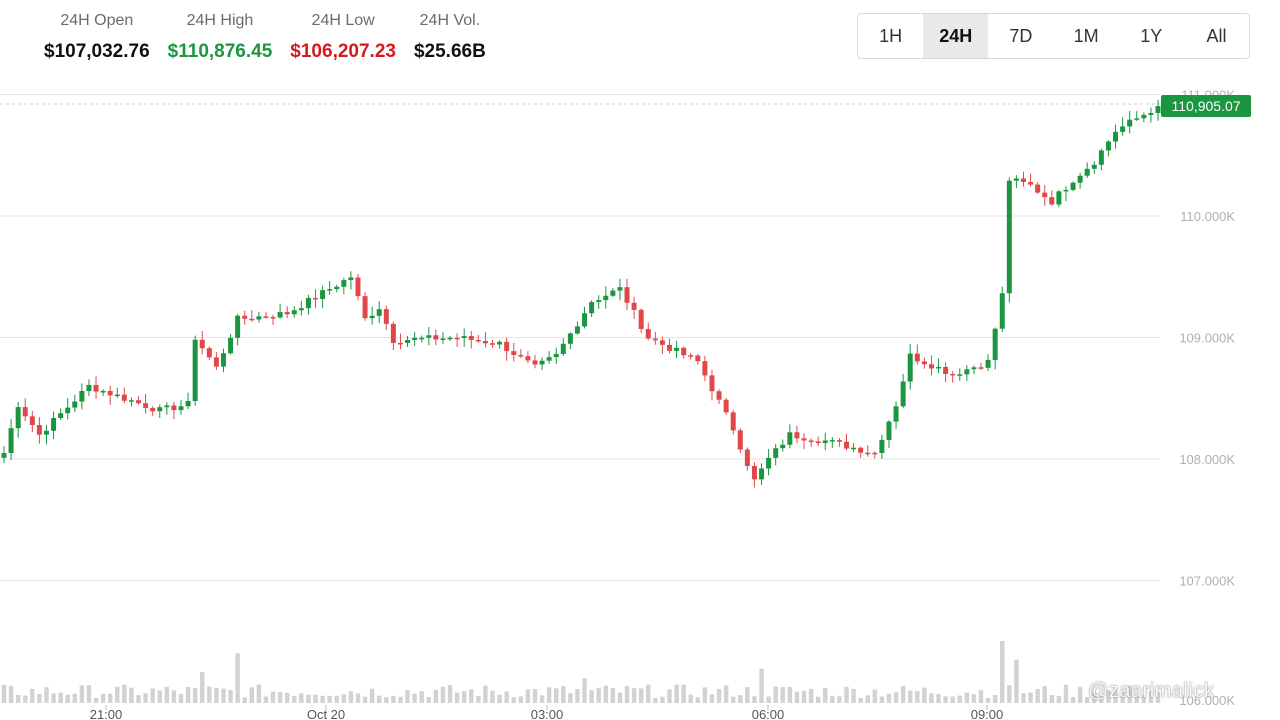  Describe the element at coordinates (1207, 459) in the screenshot. I see `y-tick-label: 108.000K` at that location.